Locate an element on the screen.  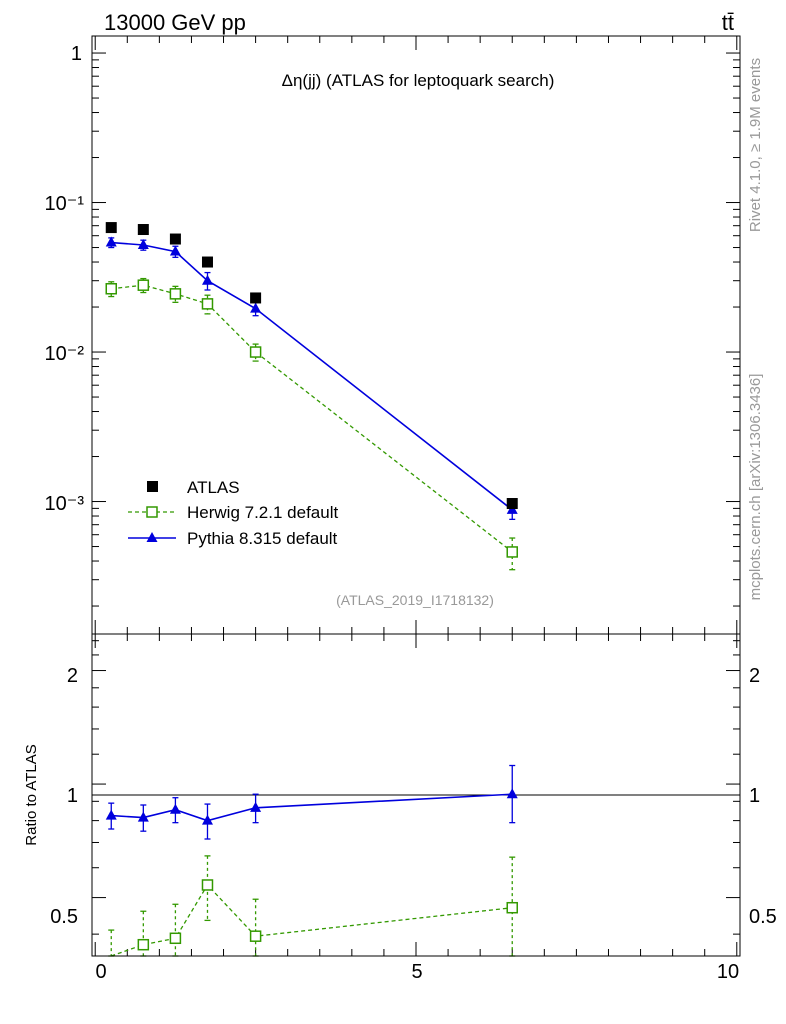
y-tick-label-0.01: 10⁻² is located at coordinates (65, 354).